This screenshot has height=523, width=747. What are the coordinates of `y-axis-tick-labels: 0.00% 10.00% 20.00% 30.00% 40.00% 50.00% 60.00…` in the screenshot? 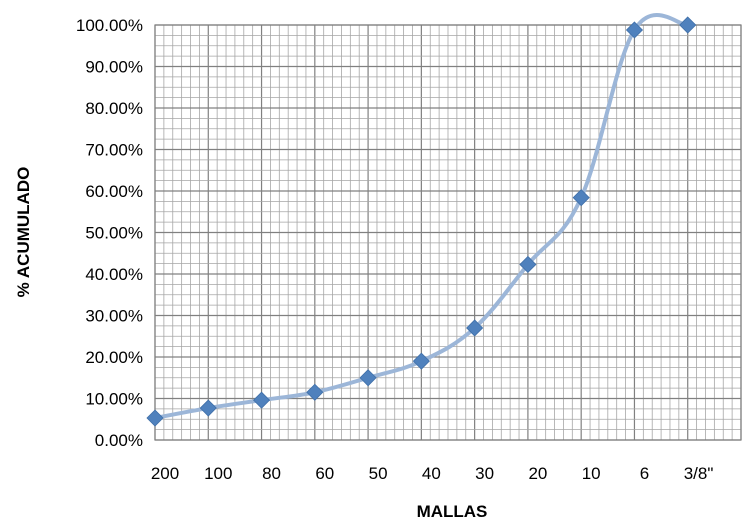 It's located at (109, 233).